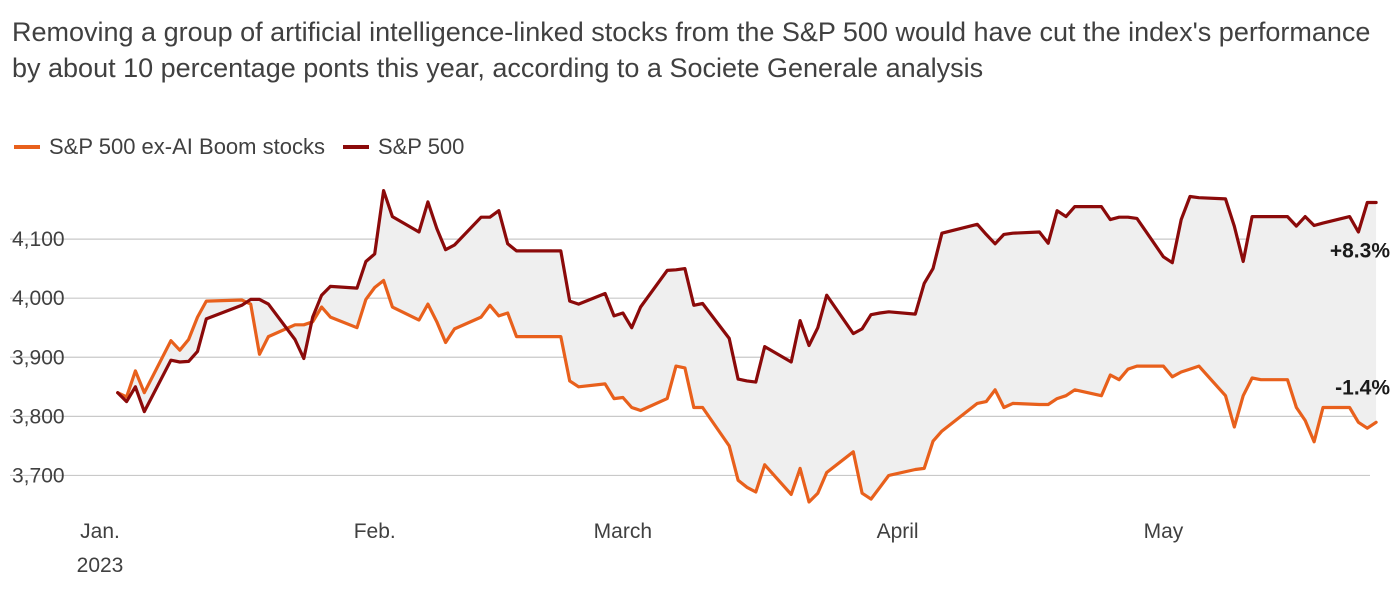 This screenshot has width=1400, height=592. I want to click on y-tick-label: 3,700, so click(38, 475).